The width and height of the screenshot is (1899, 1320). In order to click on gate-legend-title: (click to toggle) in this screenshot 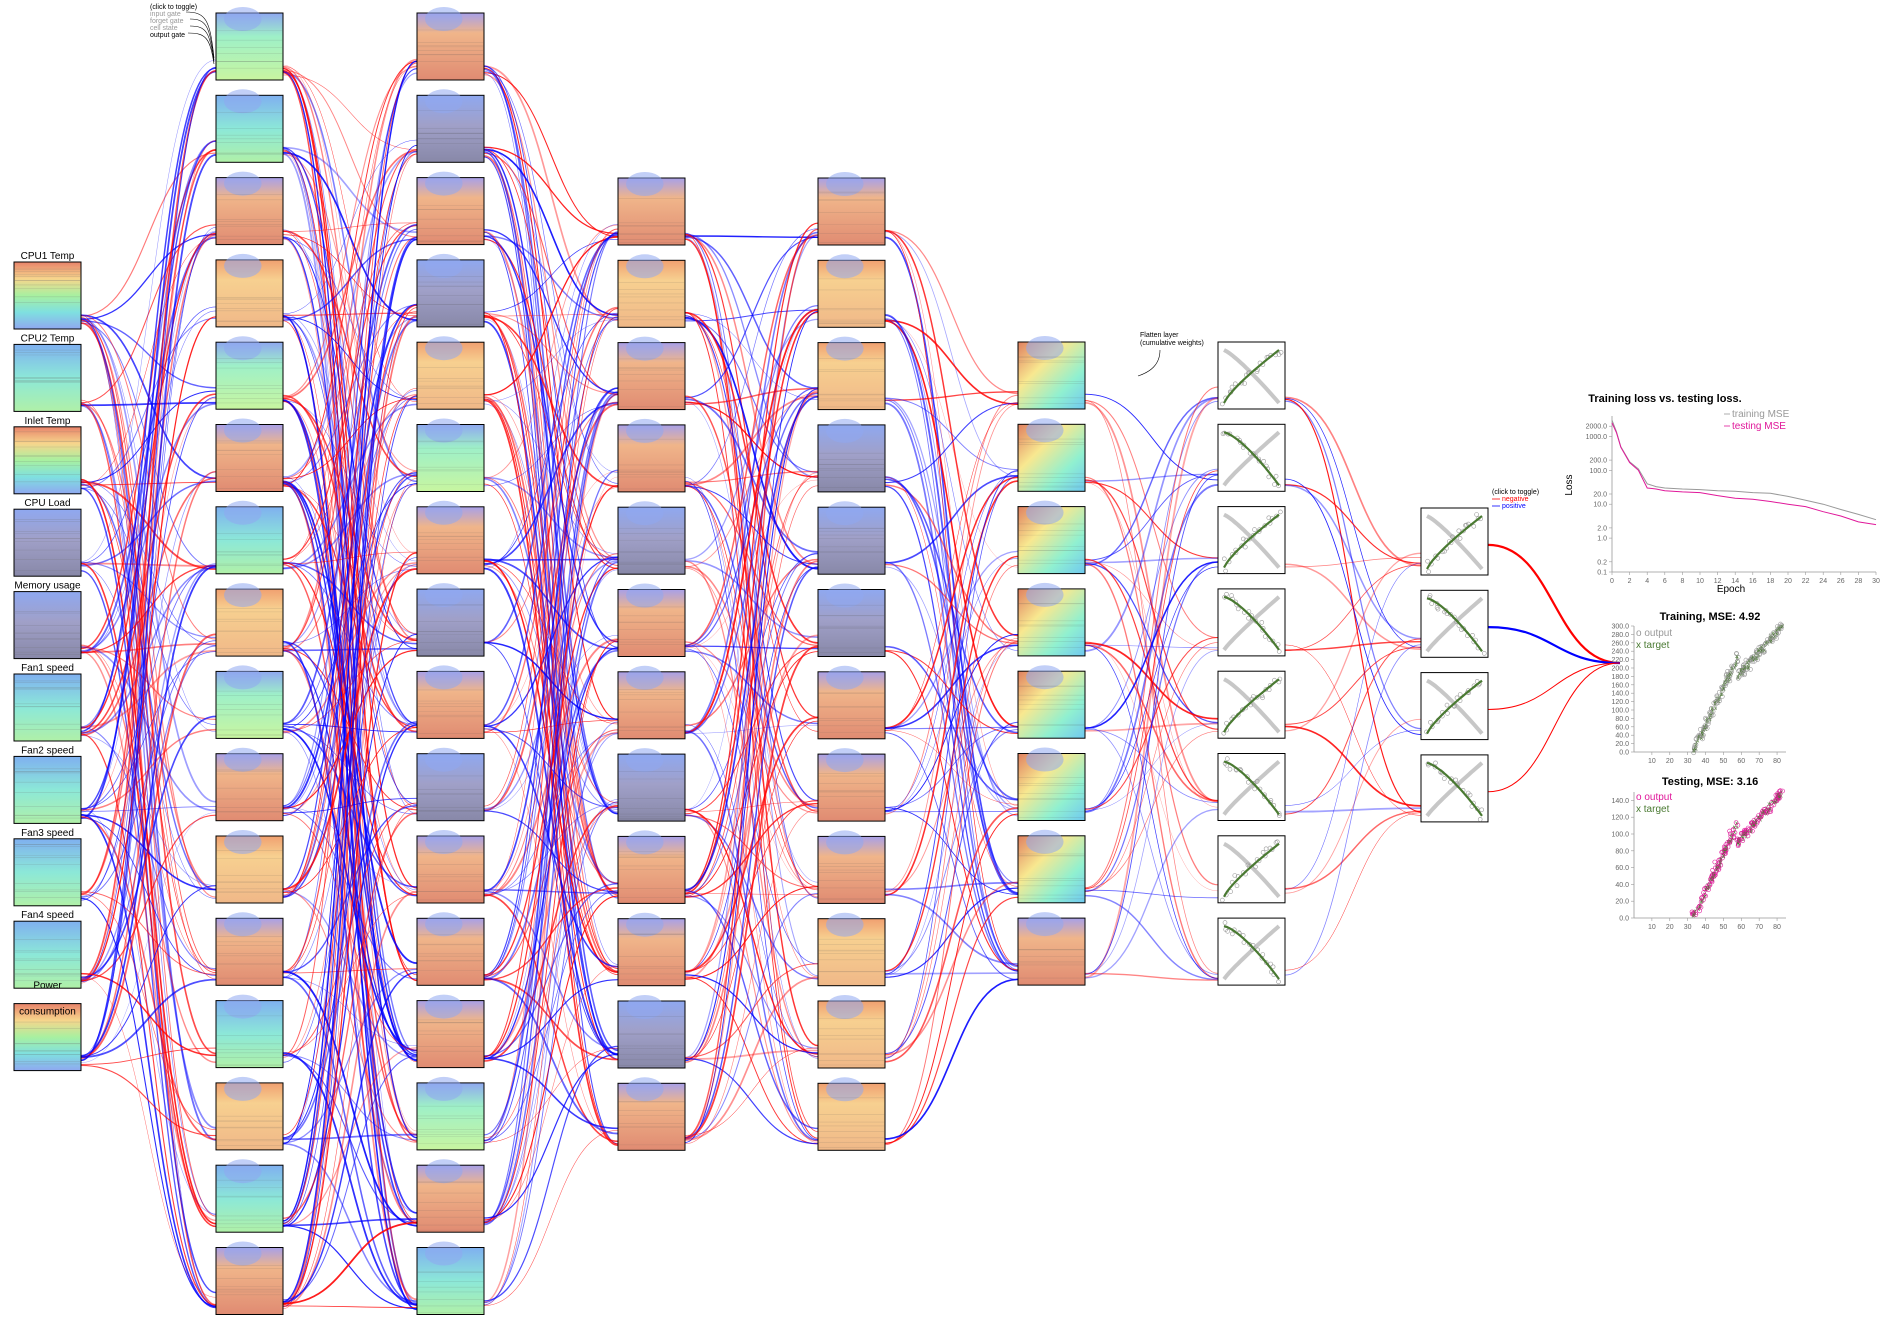, I will do `click(173, 7)`.